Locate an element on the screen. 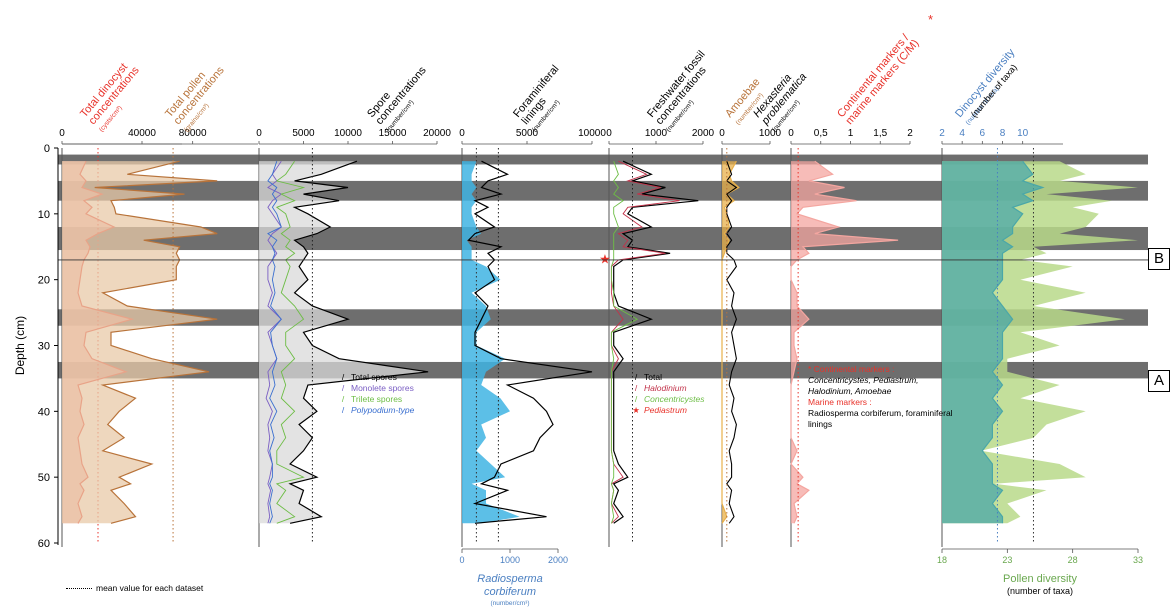 The height and width of the screenshot is (613, 1175). mean-note: mean value for each dataset is located at coordinates (134, 588).